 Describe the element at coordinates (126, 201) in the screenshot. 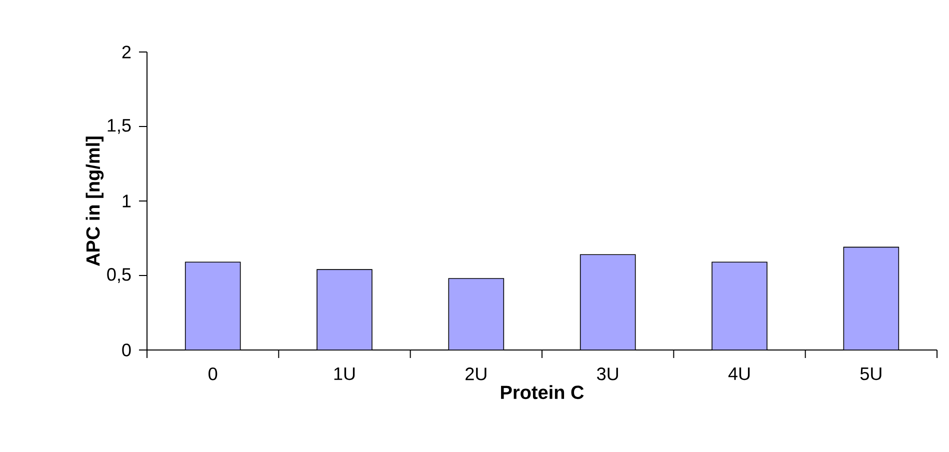

I see `y-tick-label: 1` at that location.